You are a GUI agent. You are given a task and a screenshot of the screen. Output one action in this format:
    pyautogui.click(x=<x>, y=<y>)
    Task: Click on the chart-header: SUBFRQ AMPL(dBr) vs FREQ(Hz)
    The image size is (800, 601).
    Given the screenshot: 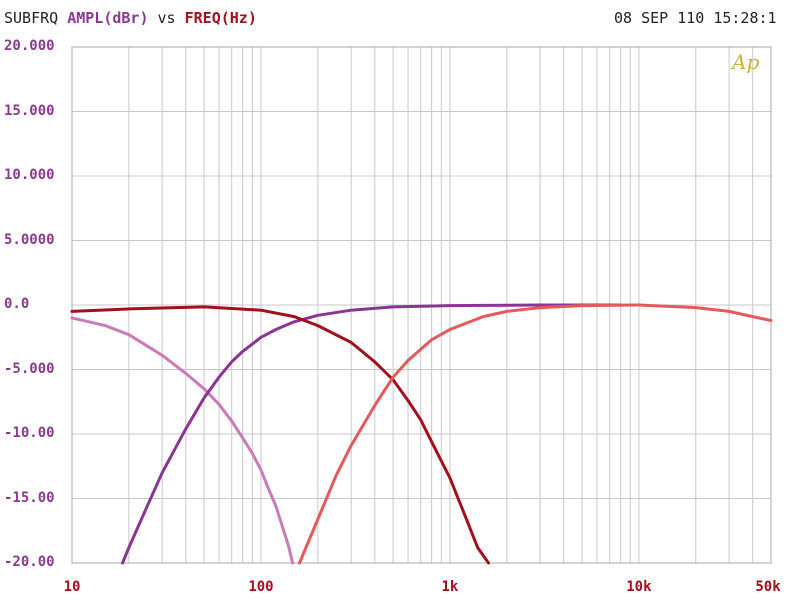 What is the action you would take?
    pyautogui.click(x=130, y=18)
    